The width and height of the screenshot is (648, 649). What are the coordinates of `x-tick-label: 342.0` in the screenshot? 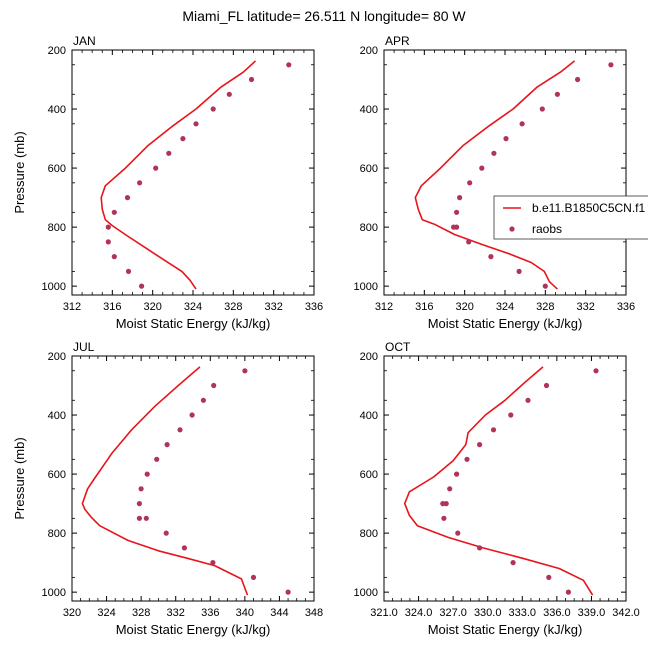 It's located at (626, 613).